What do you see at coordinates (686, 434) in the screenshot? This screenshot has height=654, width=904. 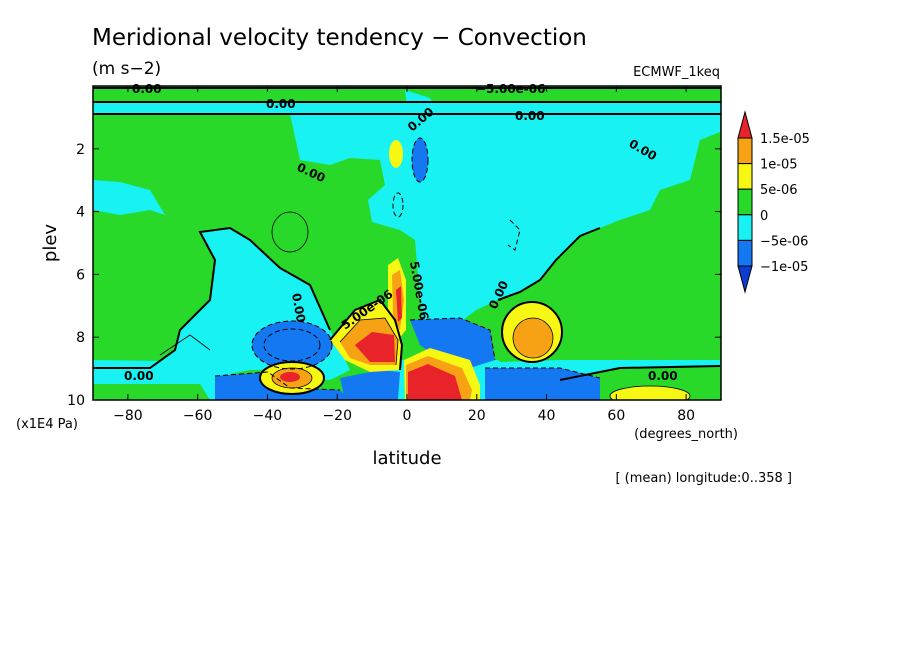 I see `x-axis-units: (degrees_north)` at bounding box center [686, 434].